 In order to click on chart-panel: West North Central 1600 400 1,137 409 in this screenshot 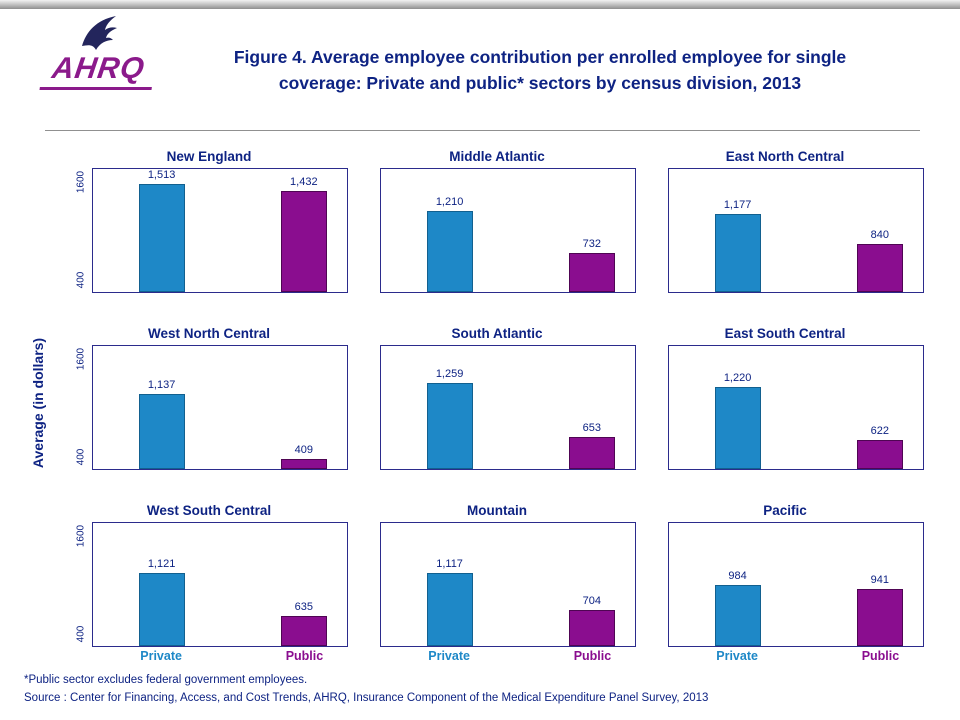, I will do `click(209, 407)`.